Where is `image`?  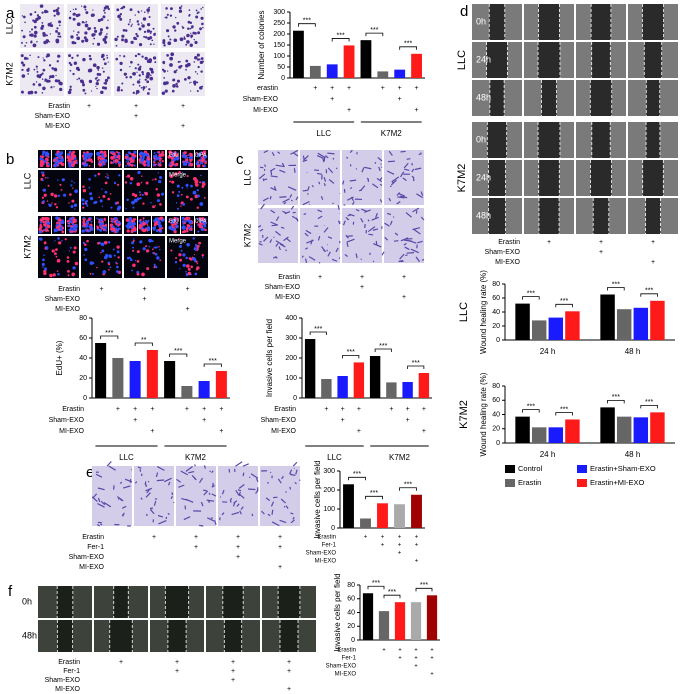 image is located at coordinates (278, 177).